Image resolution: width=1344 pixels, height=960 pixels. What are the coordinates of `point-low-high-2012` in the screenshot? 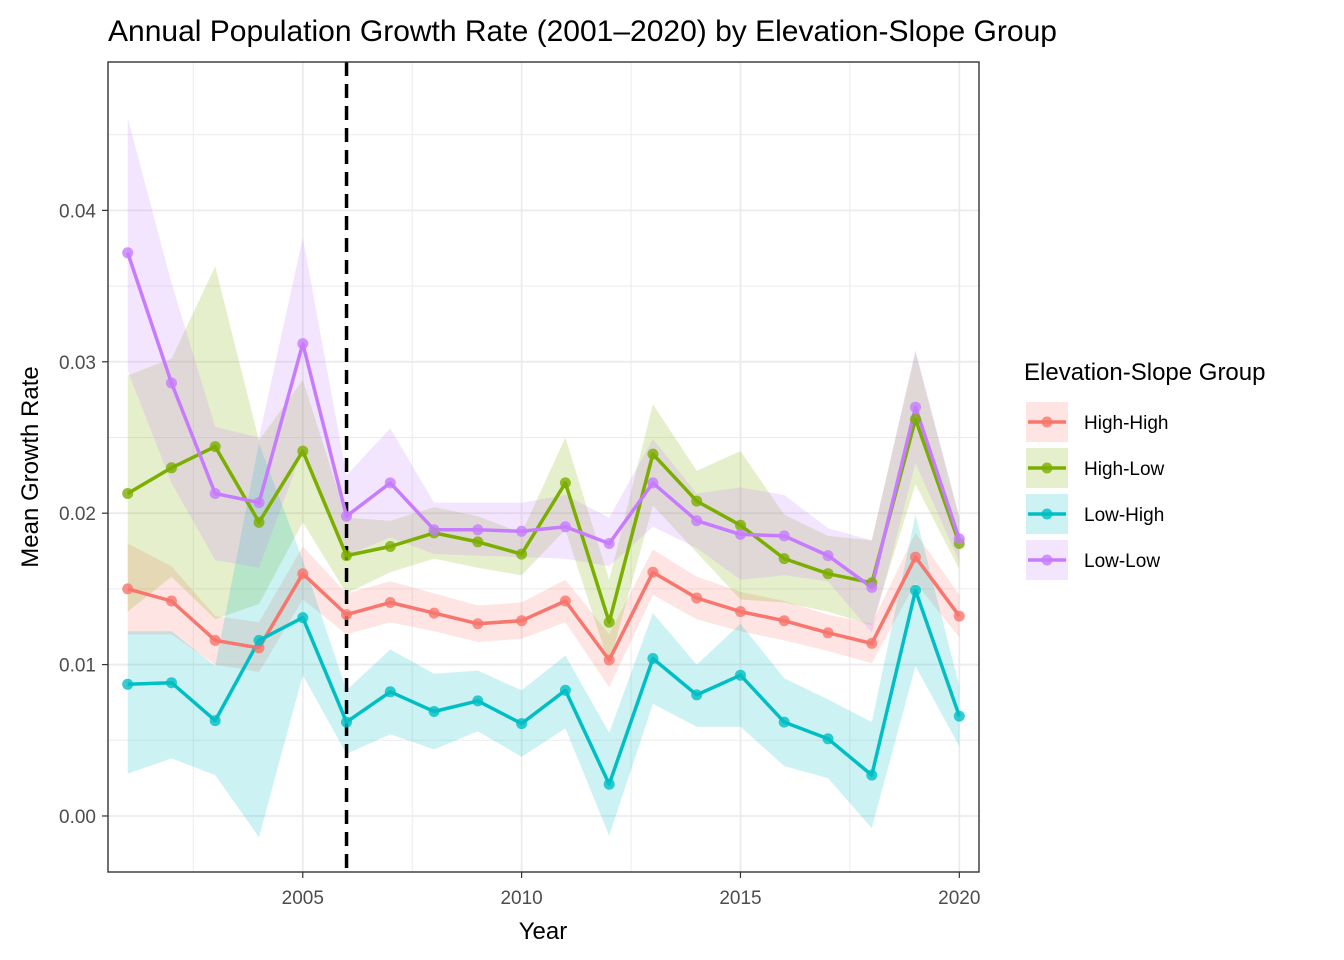 It's located at (609, 784).